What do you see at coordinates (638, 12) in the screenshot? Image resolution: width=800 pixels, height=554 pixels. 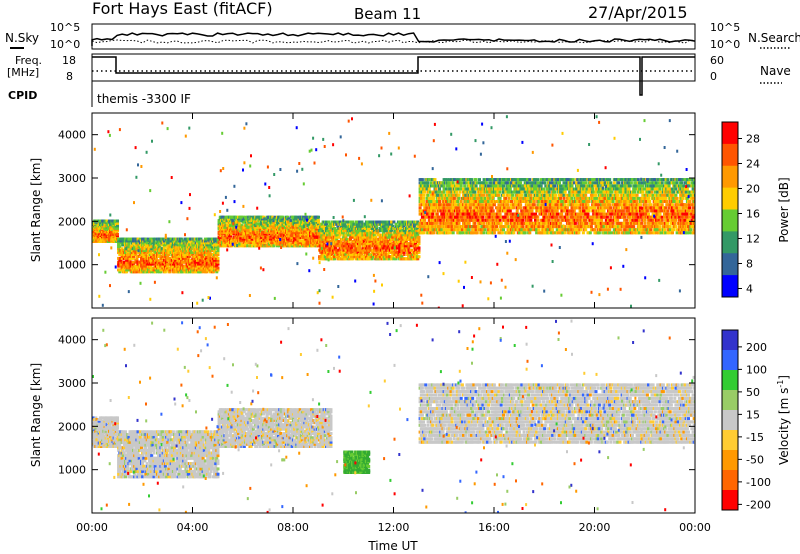 I see `date-title: 27/Apr/2015` at bounding box center [638, 12].